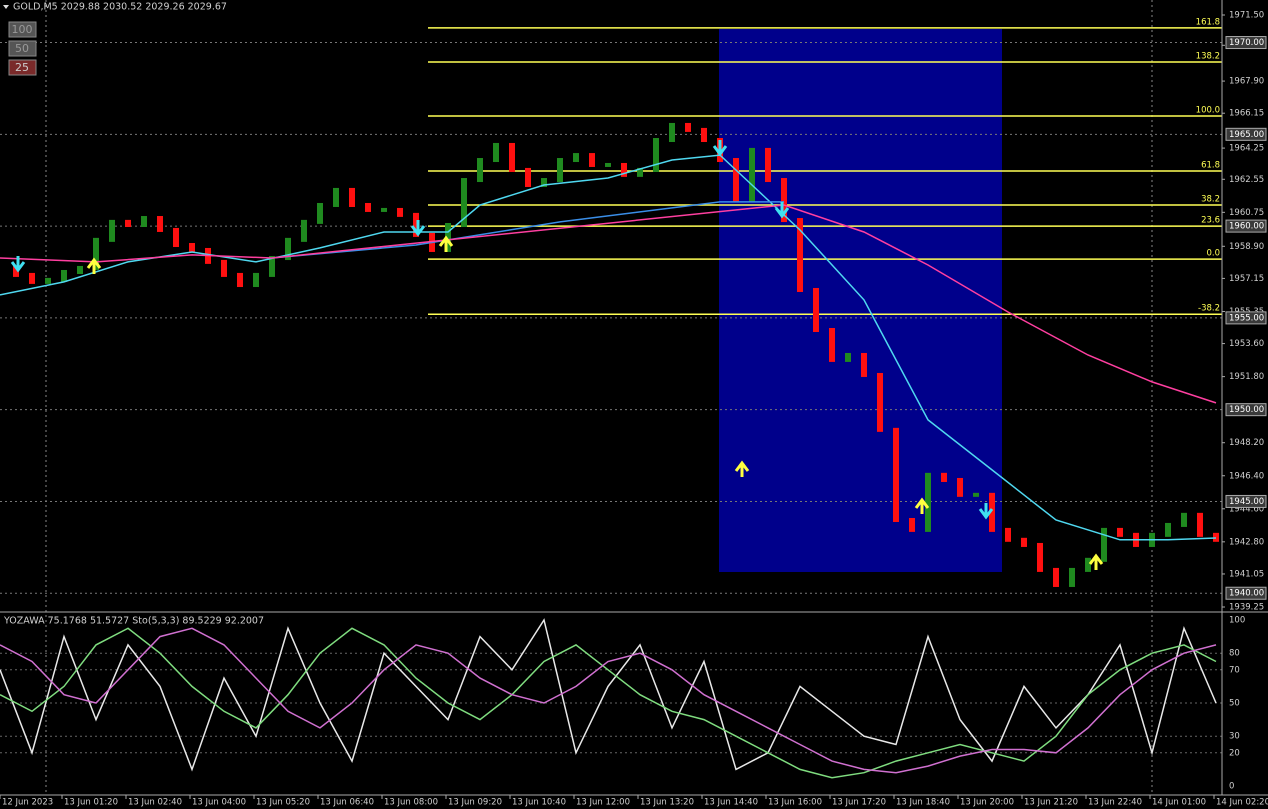  Describe the element at coordinates (1246, 279) in the screenshot. I see `y-tick-label: 1957.15` at that location.